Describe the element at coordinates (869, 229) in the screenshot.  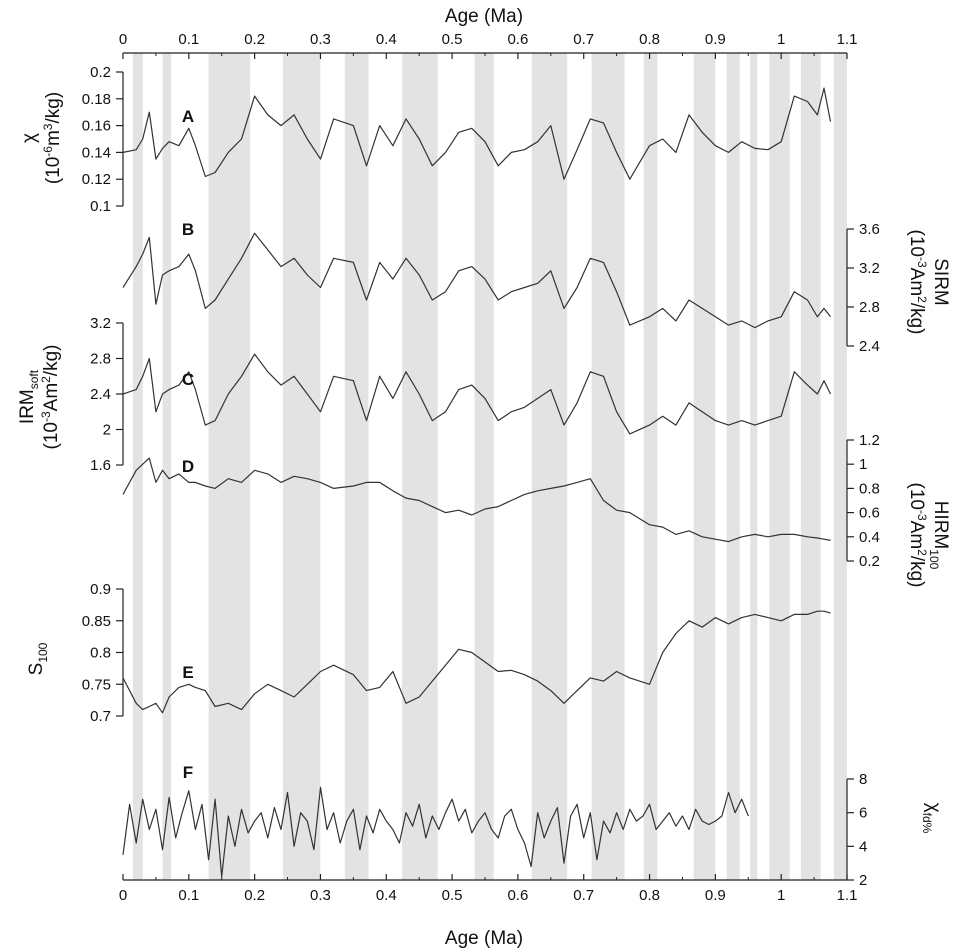
I see `panel-b-y-tick-label: 3.6` at that location.